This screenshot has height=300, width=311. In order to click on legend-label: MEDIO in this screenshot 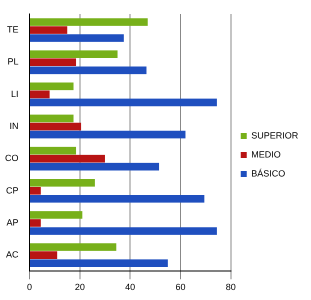, I will do `click(266, 154)`.